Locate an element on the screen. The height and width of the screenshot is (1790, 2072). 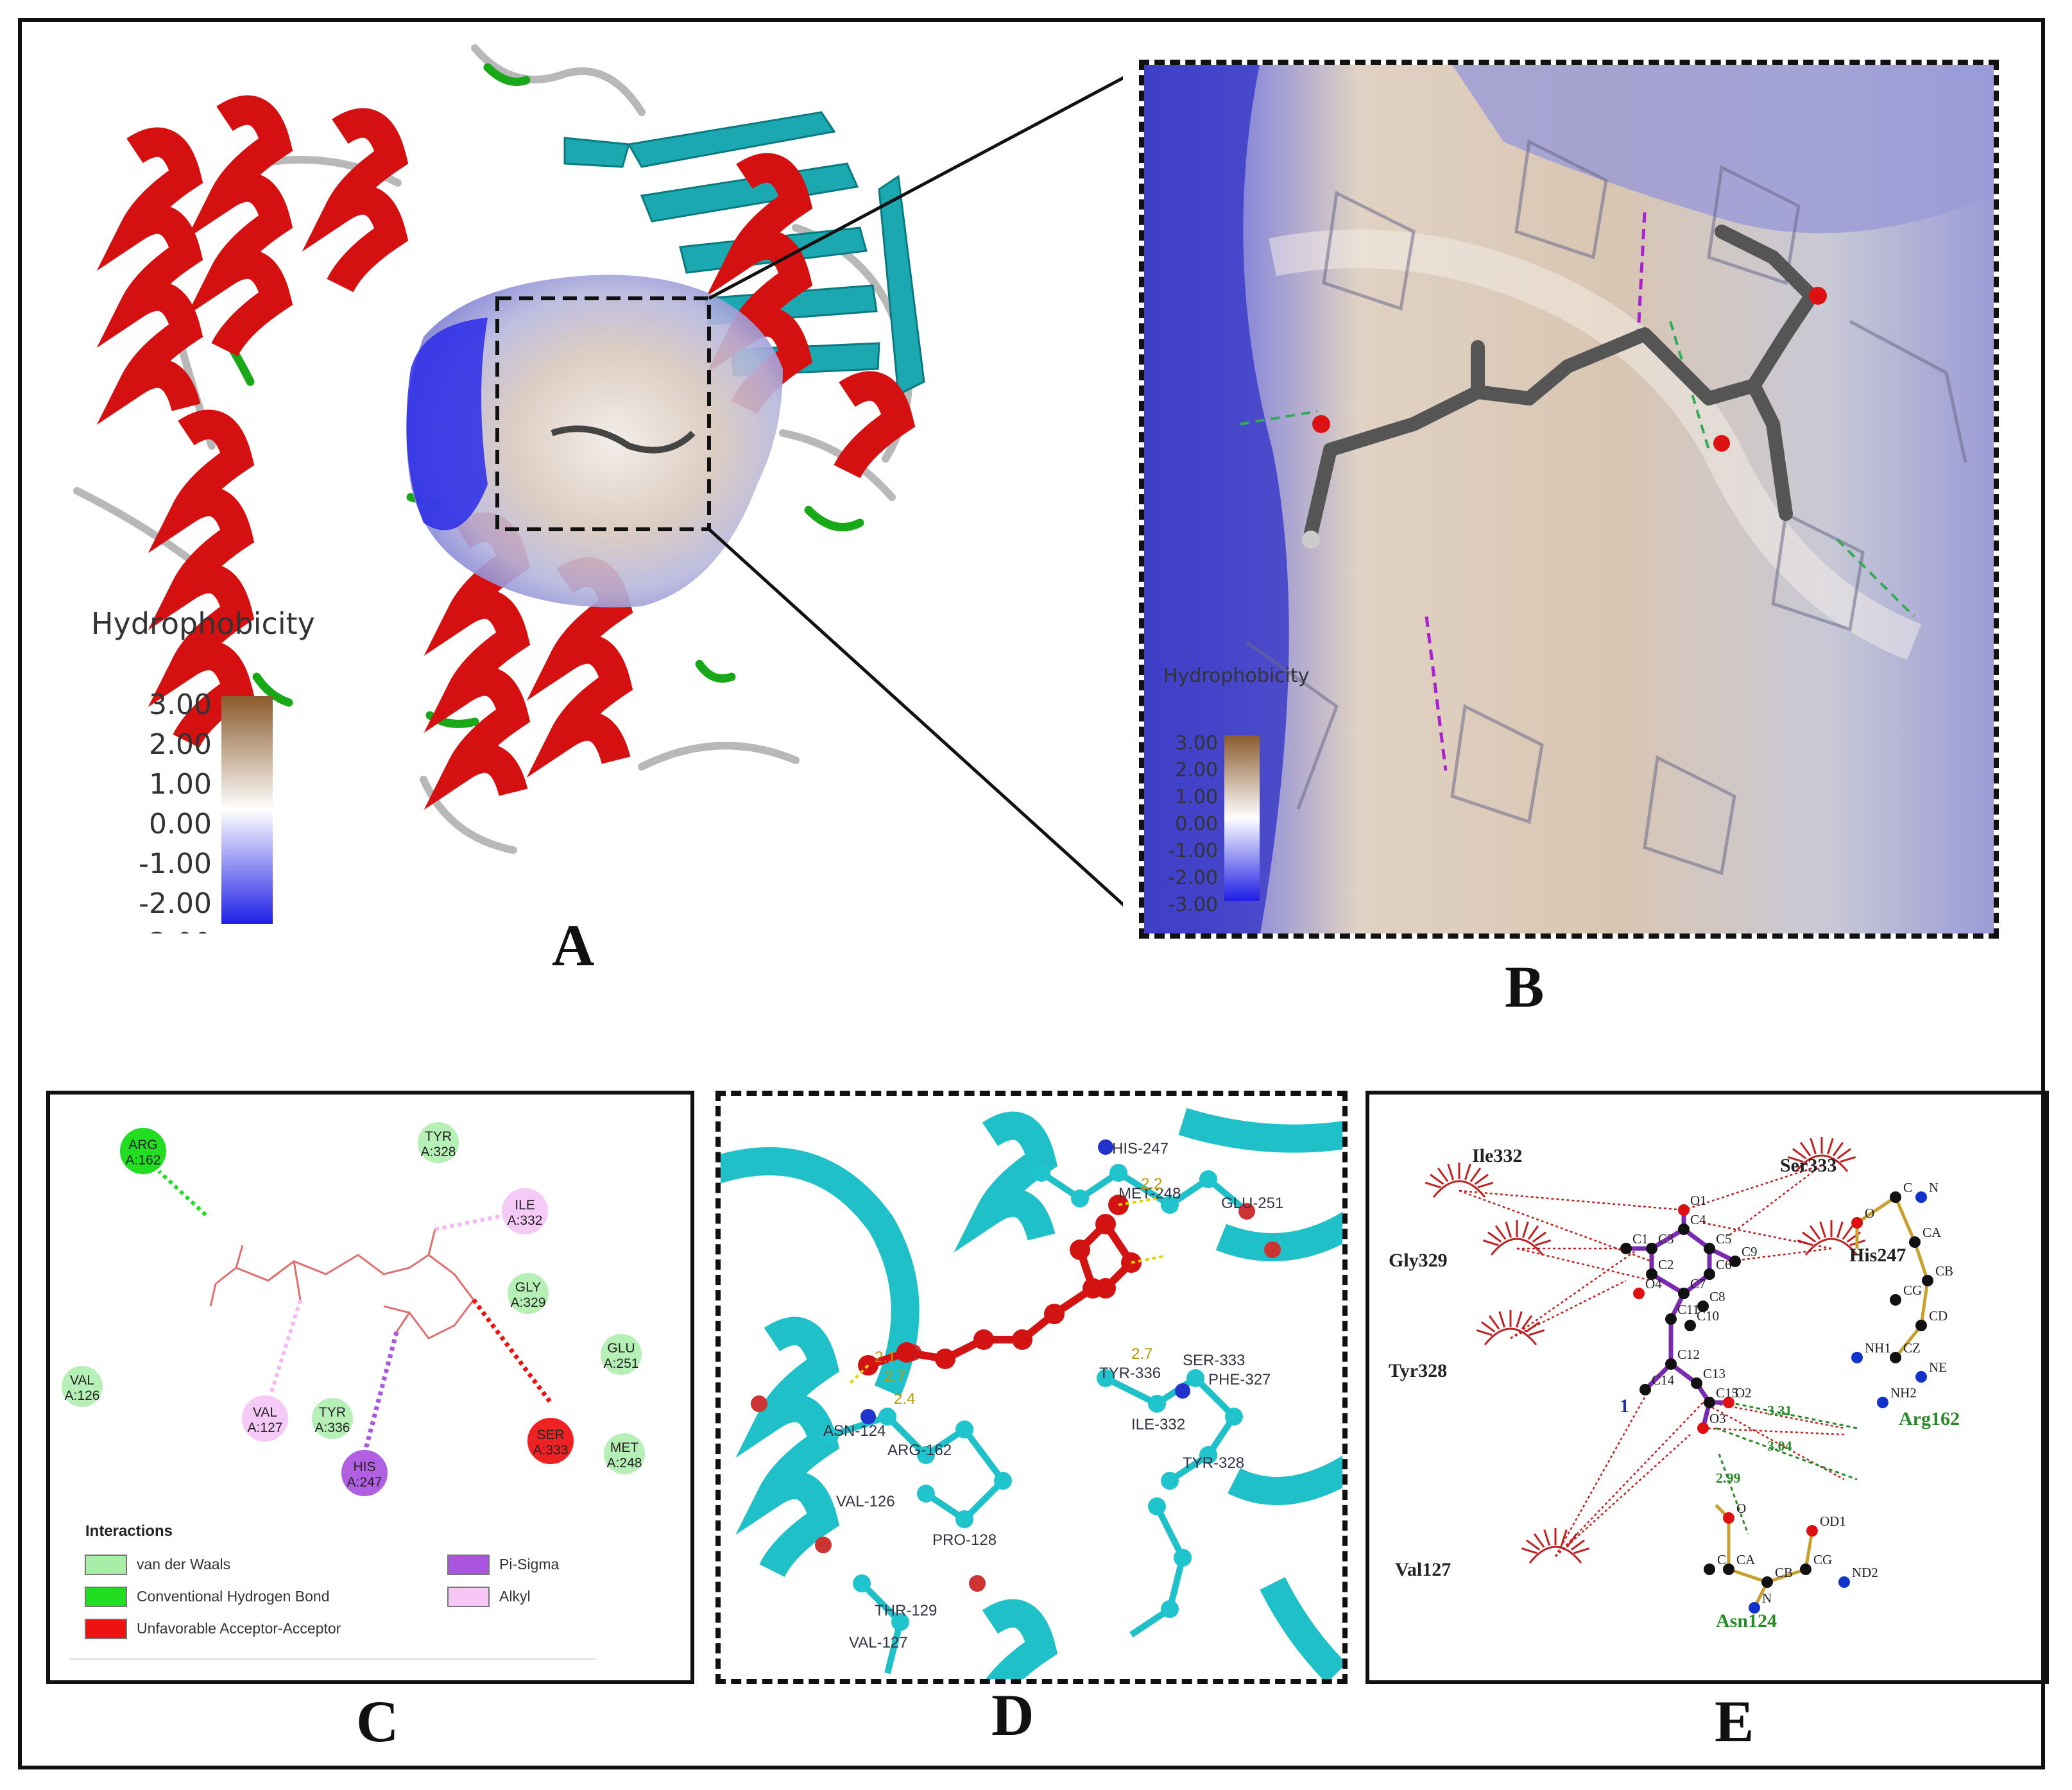
residue-number: A:336 is located at coordinates (332, 1427).